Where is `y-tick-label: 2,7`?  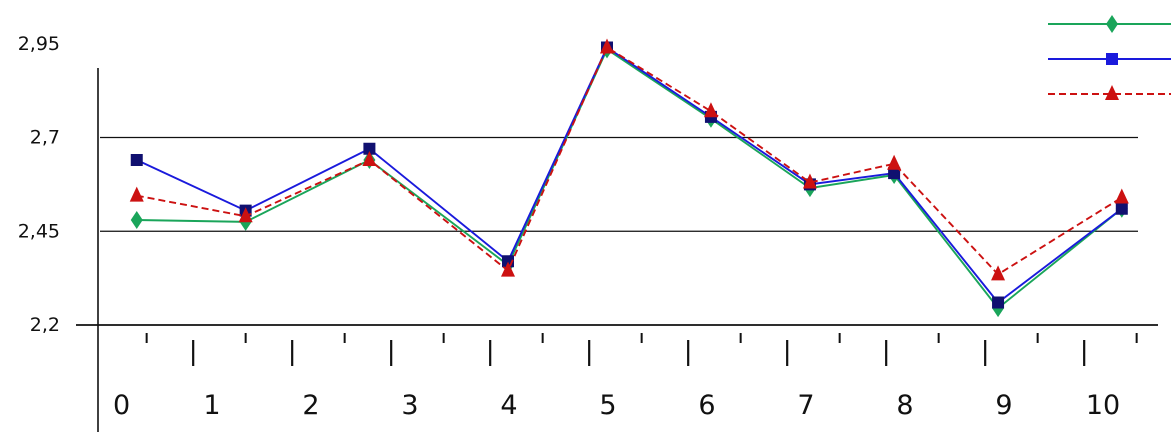 y-tick-label: 2,7 is located at coordinates (45, 138).